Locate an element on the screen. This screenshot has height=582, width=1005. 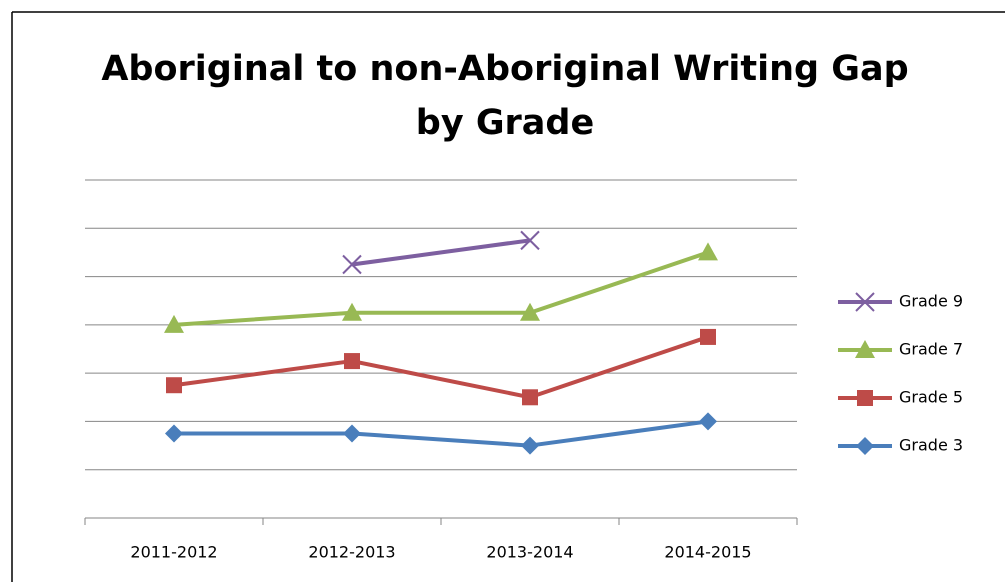
x-tick-label: 2013-2014 is located at coordinates (529, 552).